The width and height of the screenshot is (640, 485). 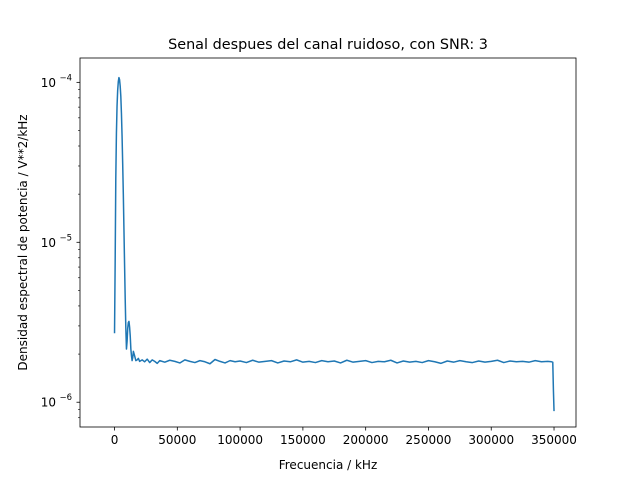 What do you see at coordinates (328, 465) in the screenshot?
I see `x-axis-label: Frecuencia / kHz` at bounding box center [328, 465].